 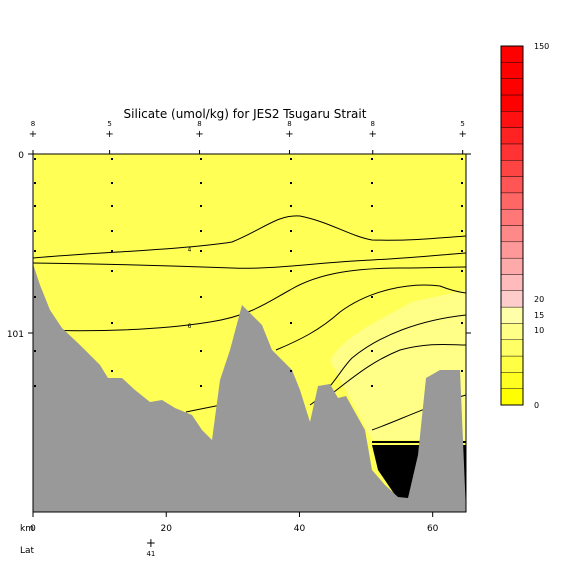 I want to click on colorbar-tick-label: 20, so click(x=539, y=299).